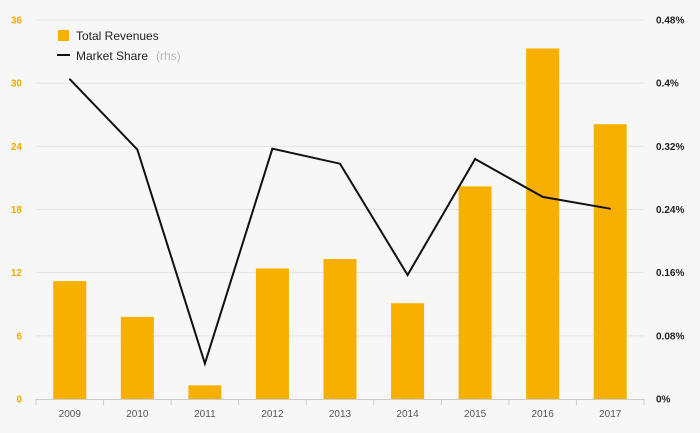  I want to click on x-tick-label: 2013, so click(340, 414).